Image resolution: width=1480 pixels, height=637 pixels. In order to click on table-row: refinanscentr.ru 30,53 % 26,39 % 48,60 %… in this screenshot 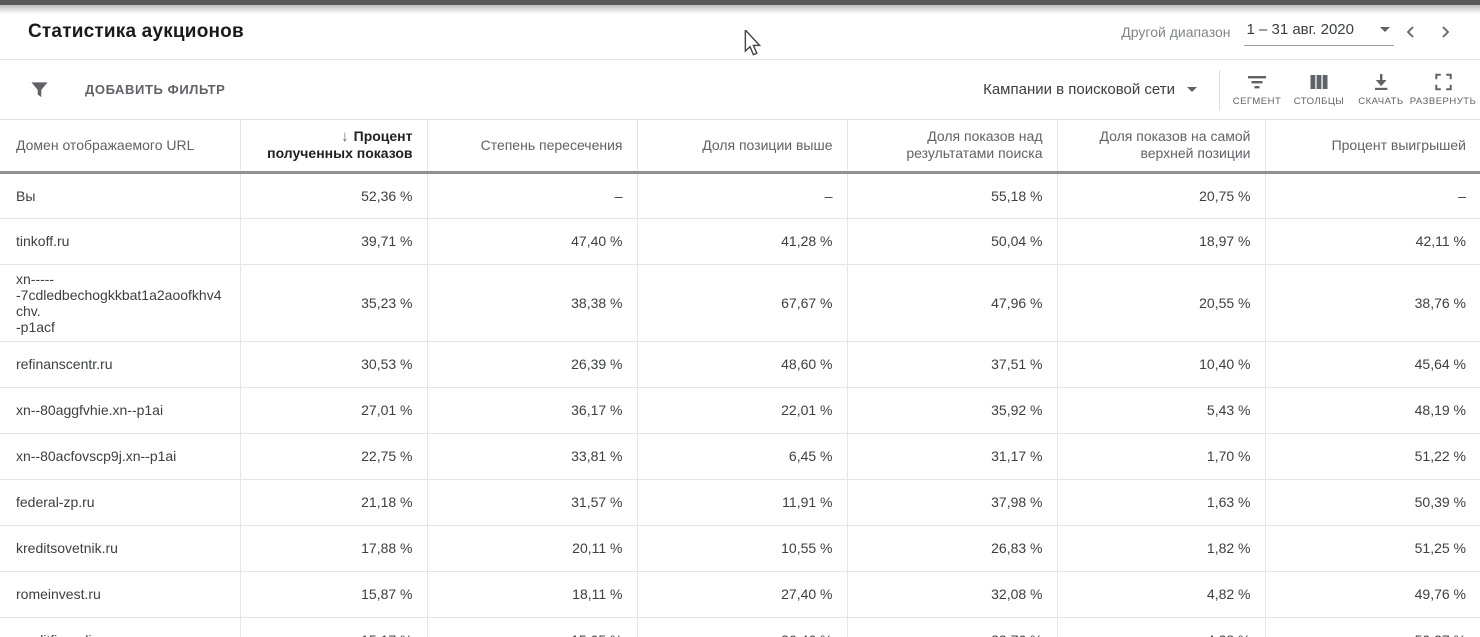, I will do `click(740, 363)`.